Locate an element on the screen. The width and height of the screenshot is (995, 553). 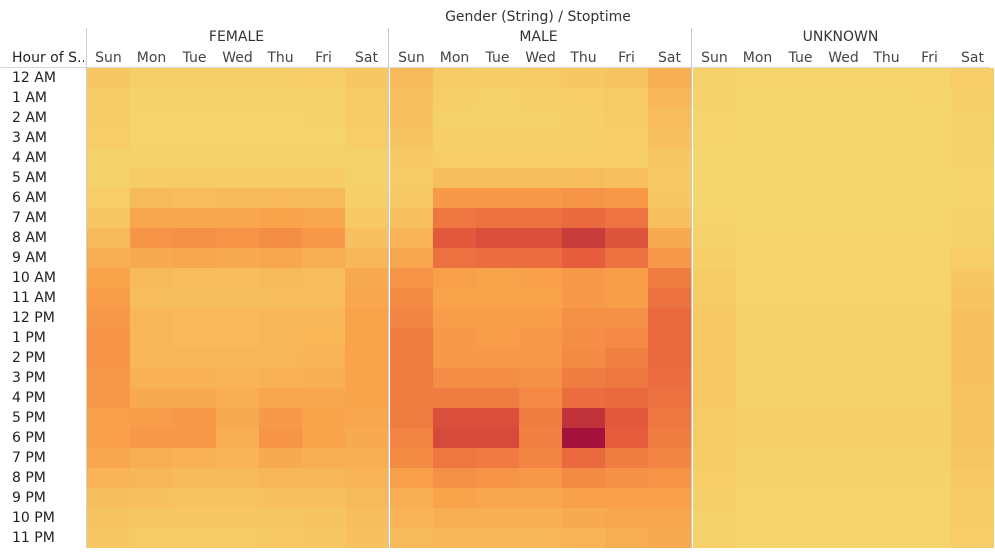
hour-label: 10 AM is located at coordinates (34, 278).